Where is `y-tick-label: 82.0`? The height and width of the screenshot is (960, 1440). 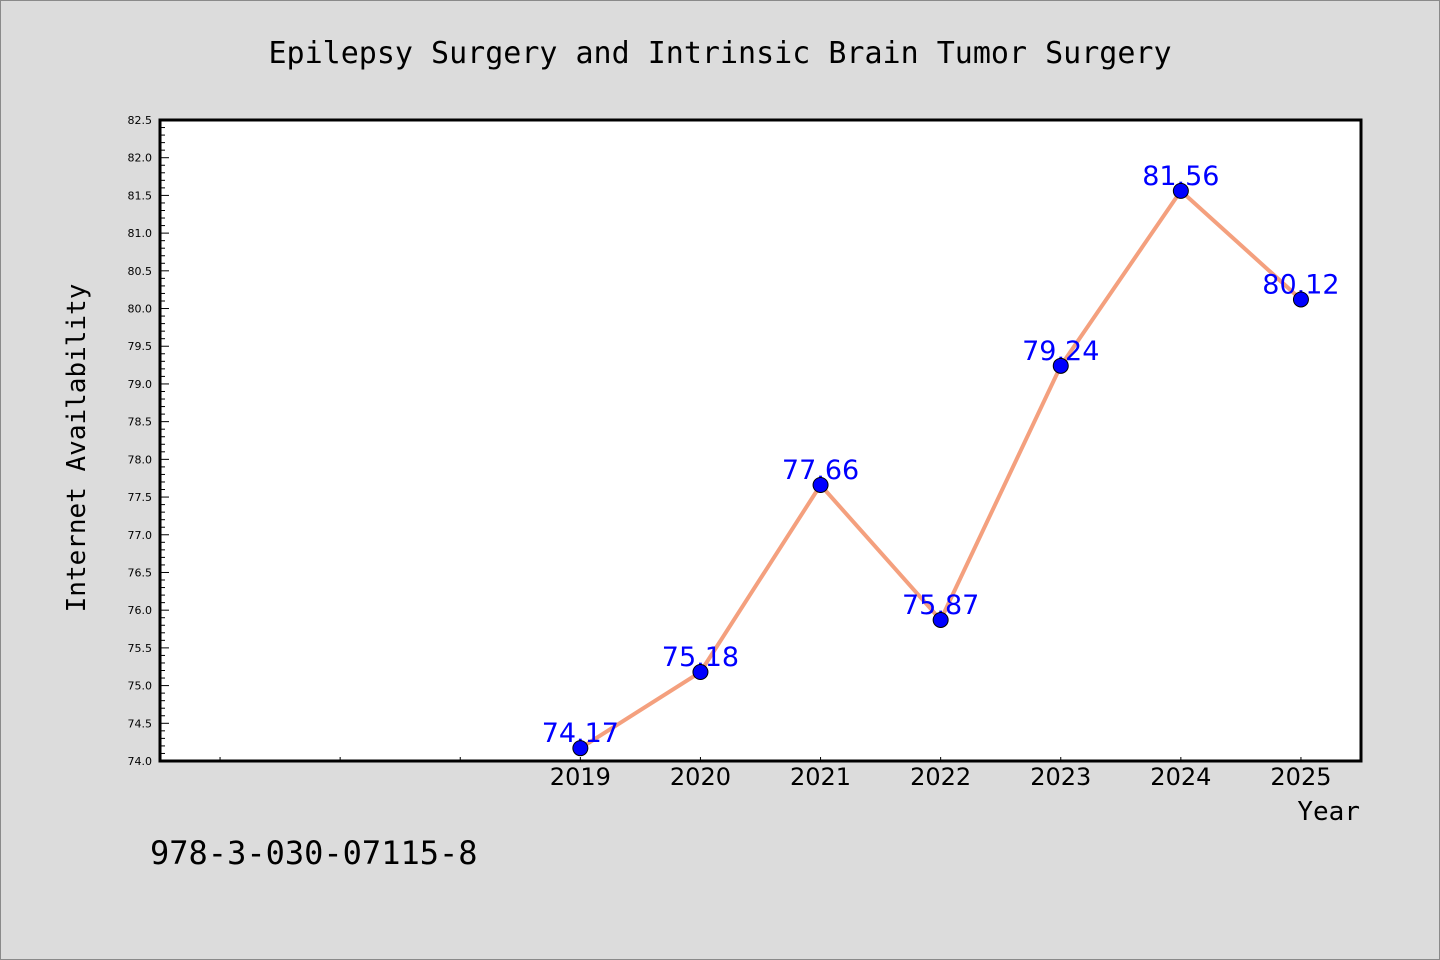
y-tick-label: 82.0 is located at coordinates (140, 158).